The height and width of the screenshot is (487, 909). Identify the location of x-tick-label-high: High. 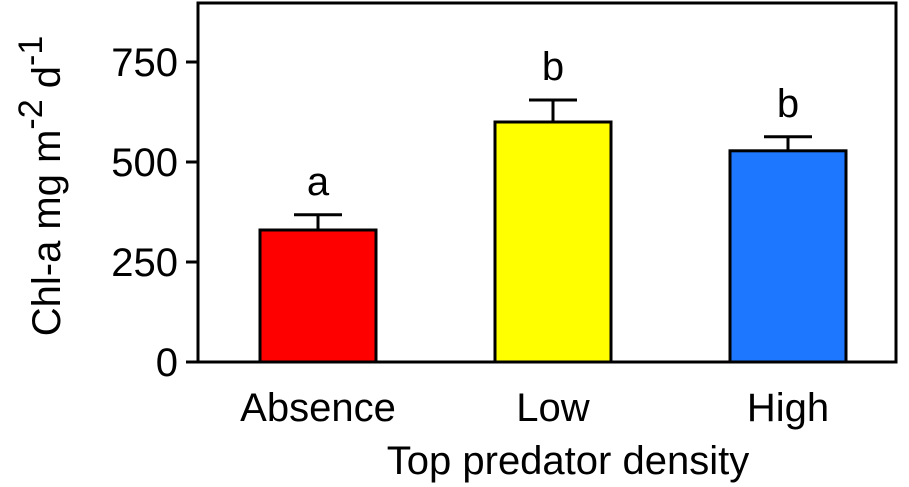
(788, 408).